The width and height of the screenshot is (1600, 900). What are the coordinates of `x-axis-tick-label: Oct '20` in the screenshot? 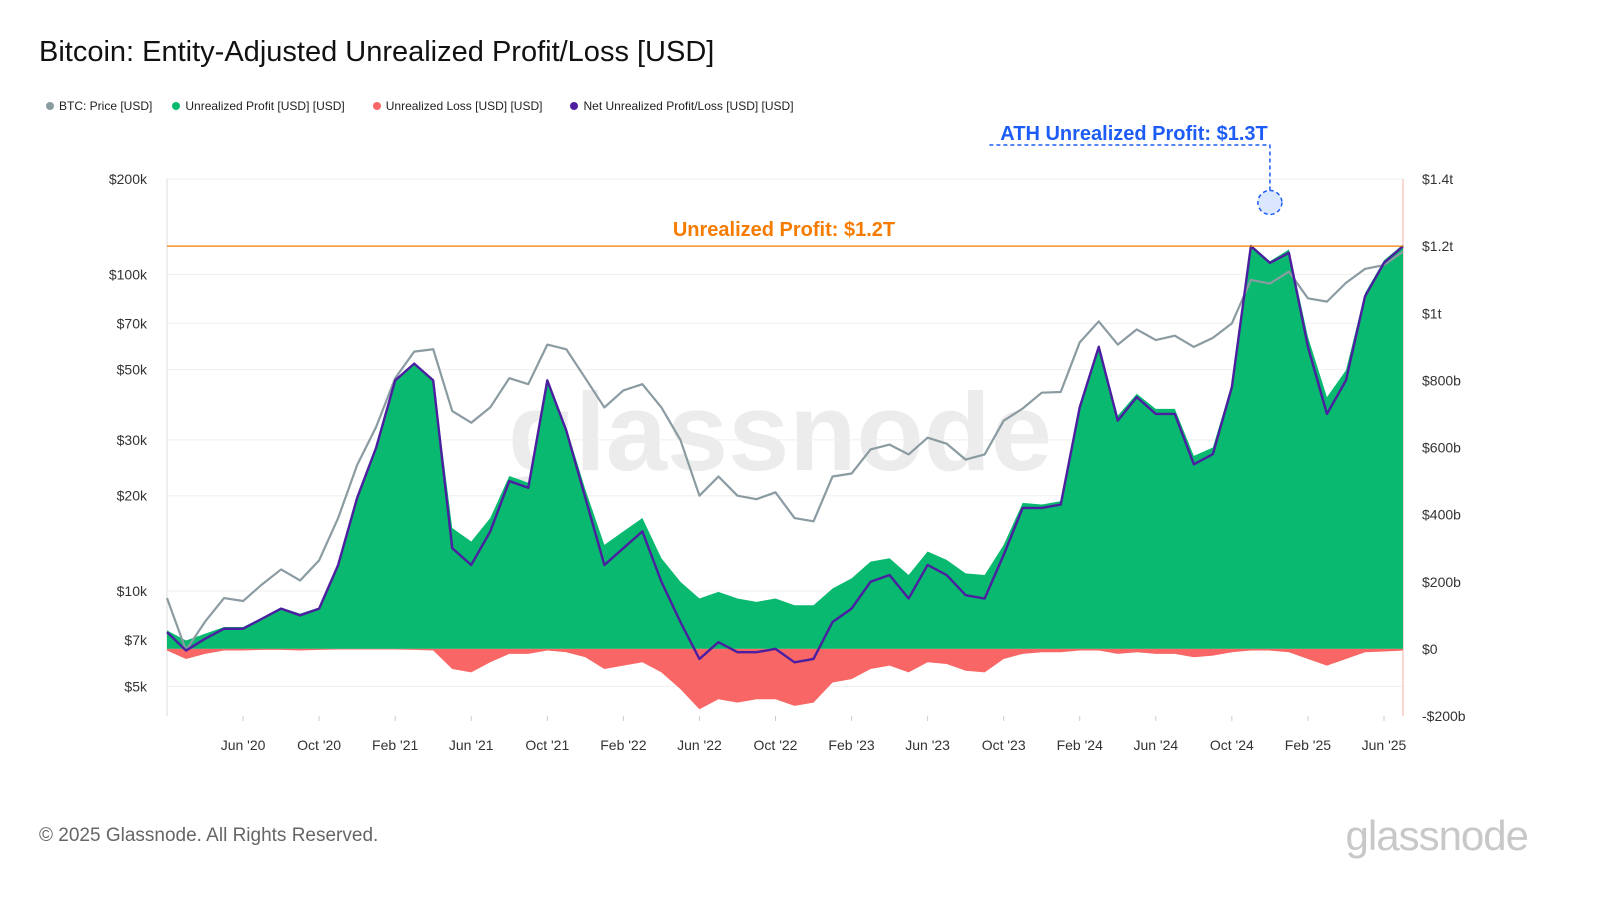 It's located at (319, 745).